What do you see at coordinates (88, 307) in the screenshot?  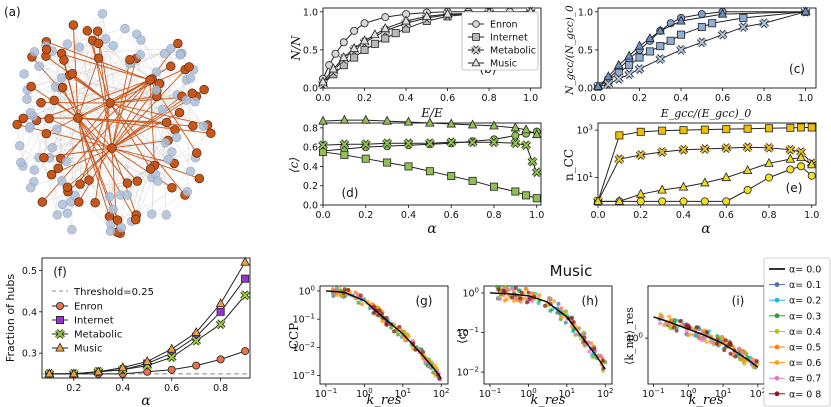 I see `legend-label: Enron` at bounding box center [88, 307].